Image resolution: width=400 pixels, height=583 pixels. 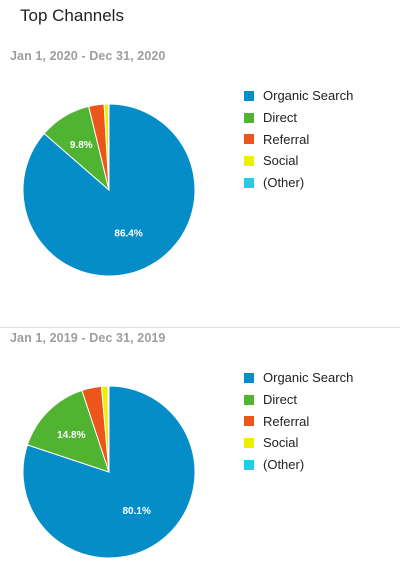 What do you see at coordinates (72, 15) in the screenshot?
I see `card-title: Top Channels` at bounding box center [72, 15].